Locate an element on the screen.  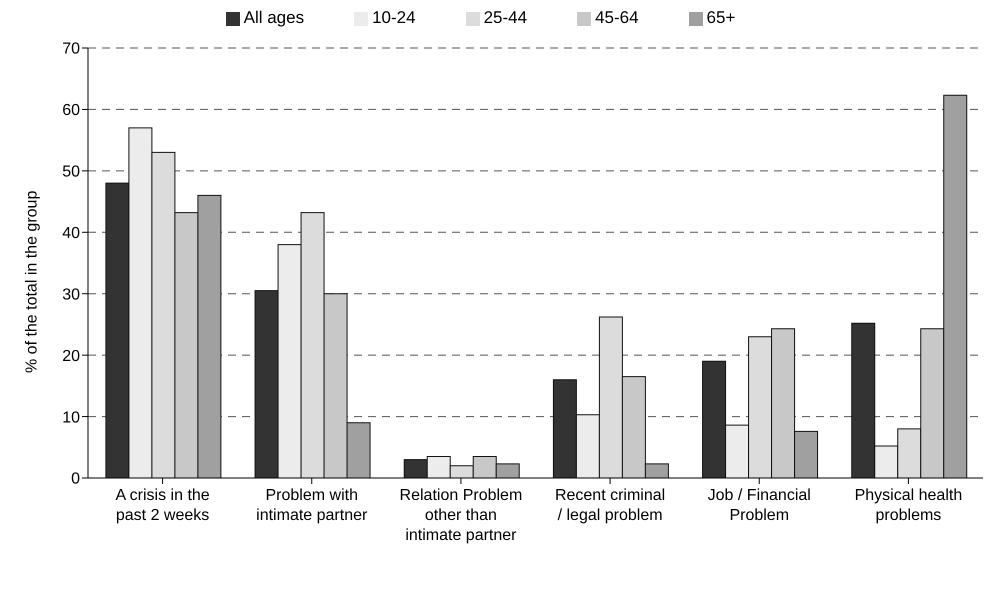
legend-label: 10-24 is located at coordinates (394, 17).